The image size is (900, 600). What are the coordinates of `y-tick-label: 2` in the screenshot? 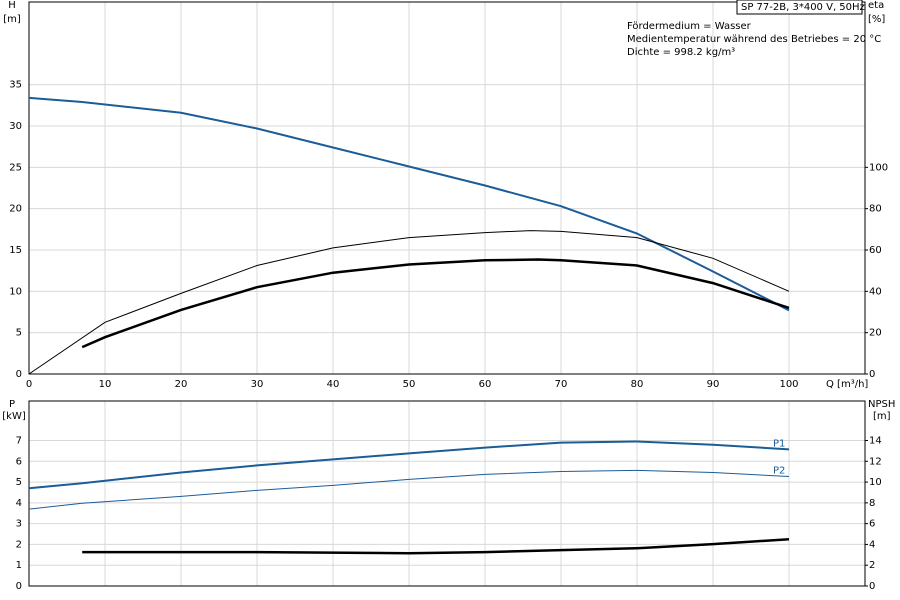 It's located at (19, 544).